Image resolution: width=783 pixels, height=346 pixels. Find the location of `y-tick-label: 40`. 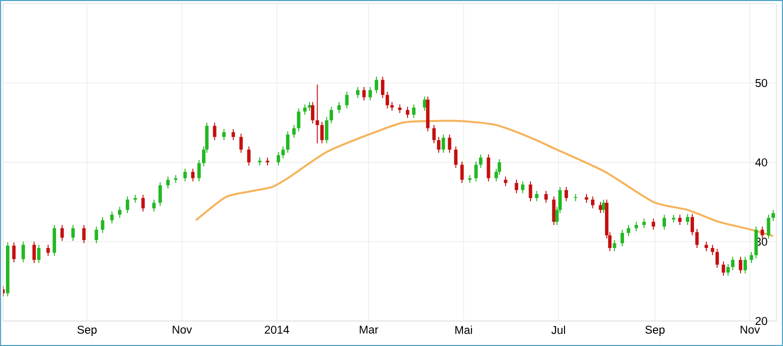

y-tick-label: 40 is located at coordinates (761, 162).